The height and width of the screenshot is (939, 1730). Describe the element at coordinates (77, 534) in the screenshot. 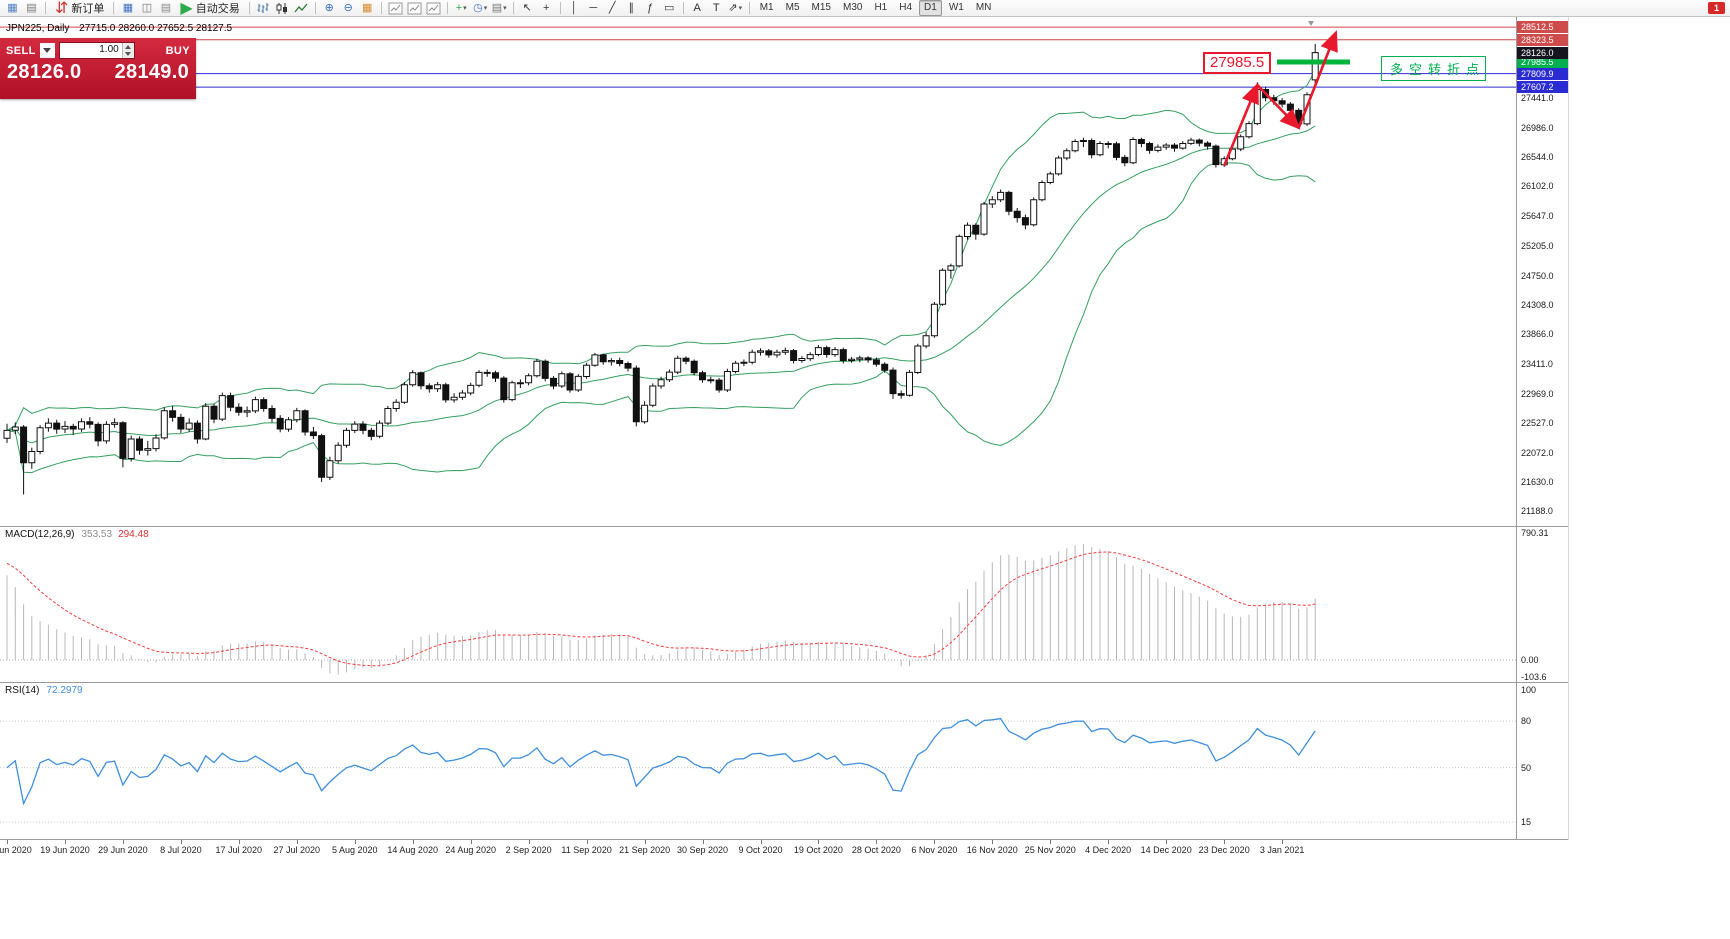

I see `macd-indicator-label: MACD(12,26,9) 353.53 294.48` at that location.